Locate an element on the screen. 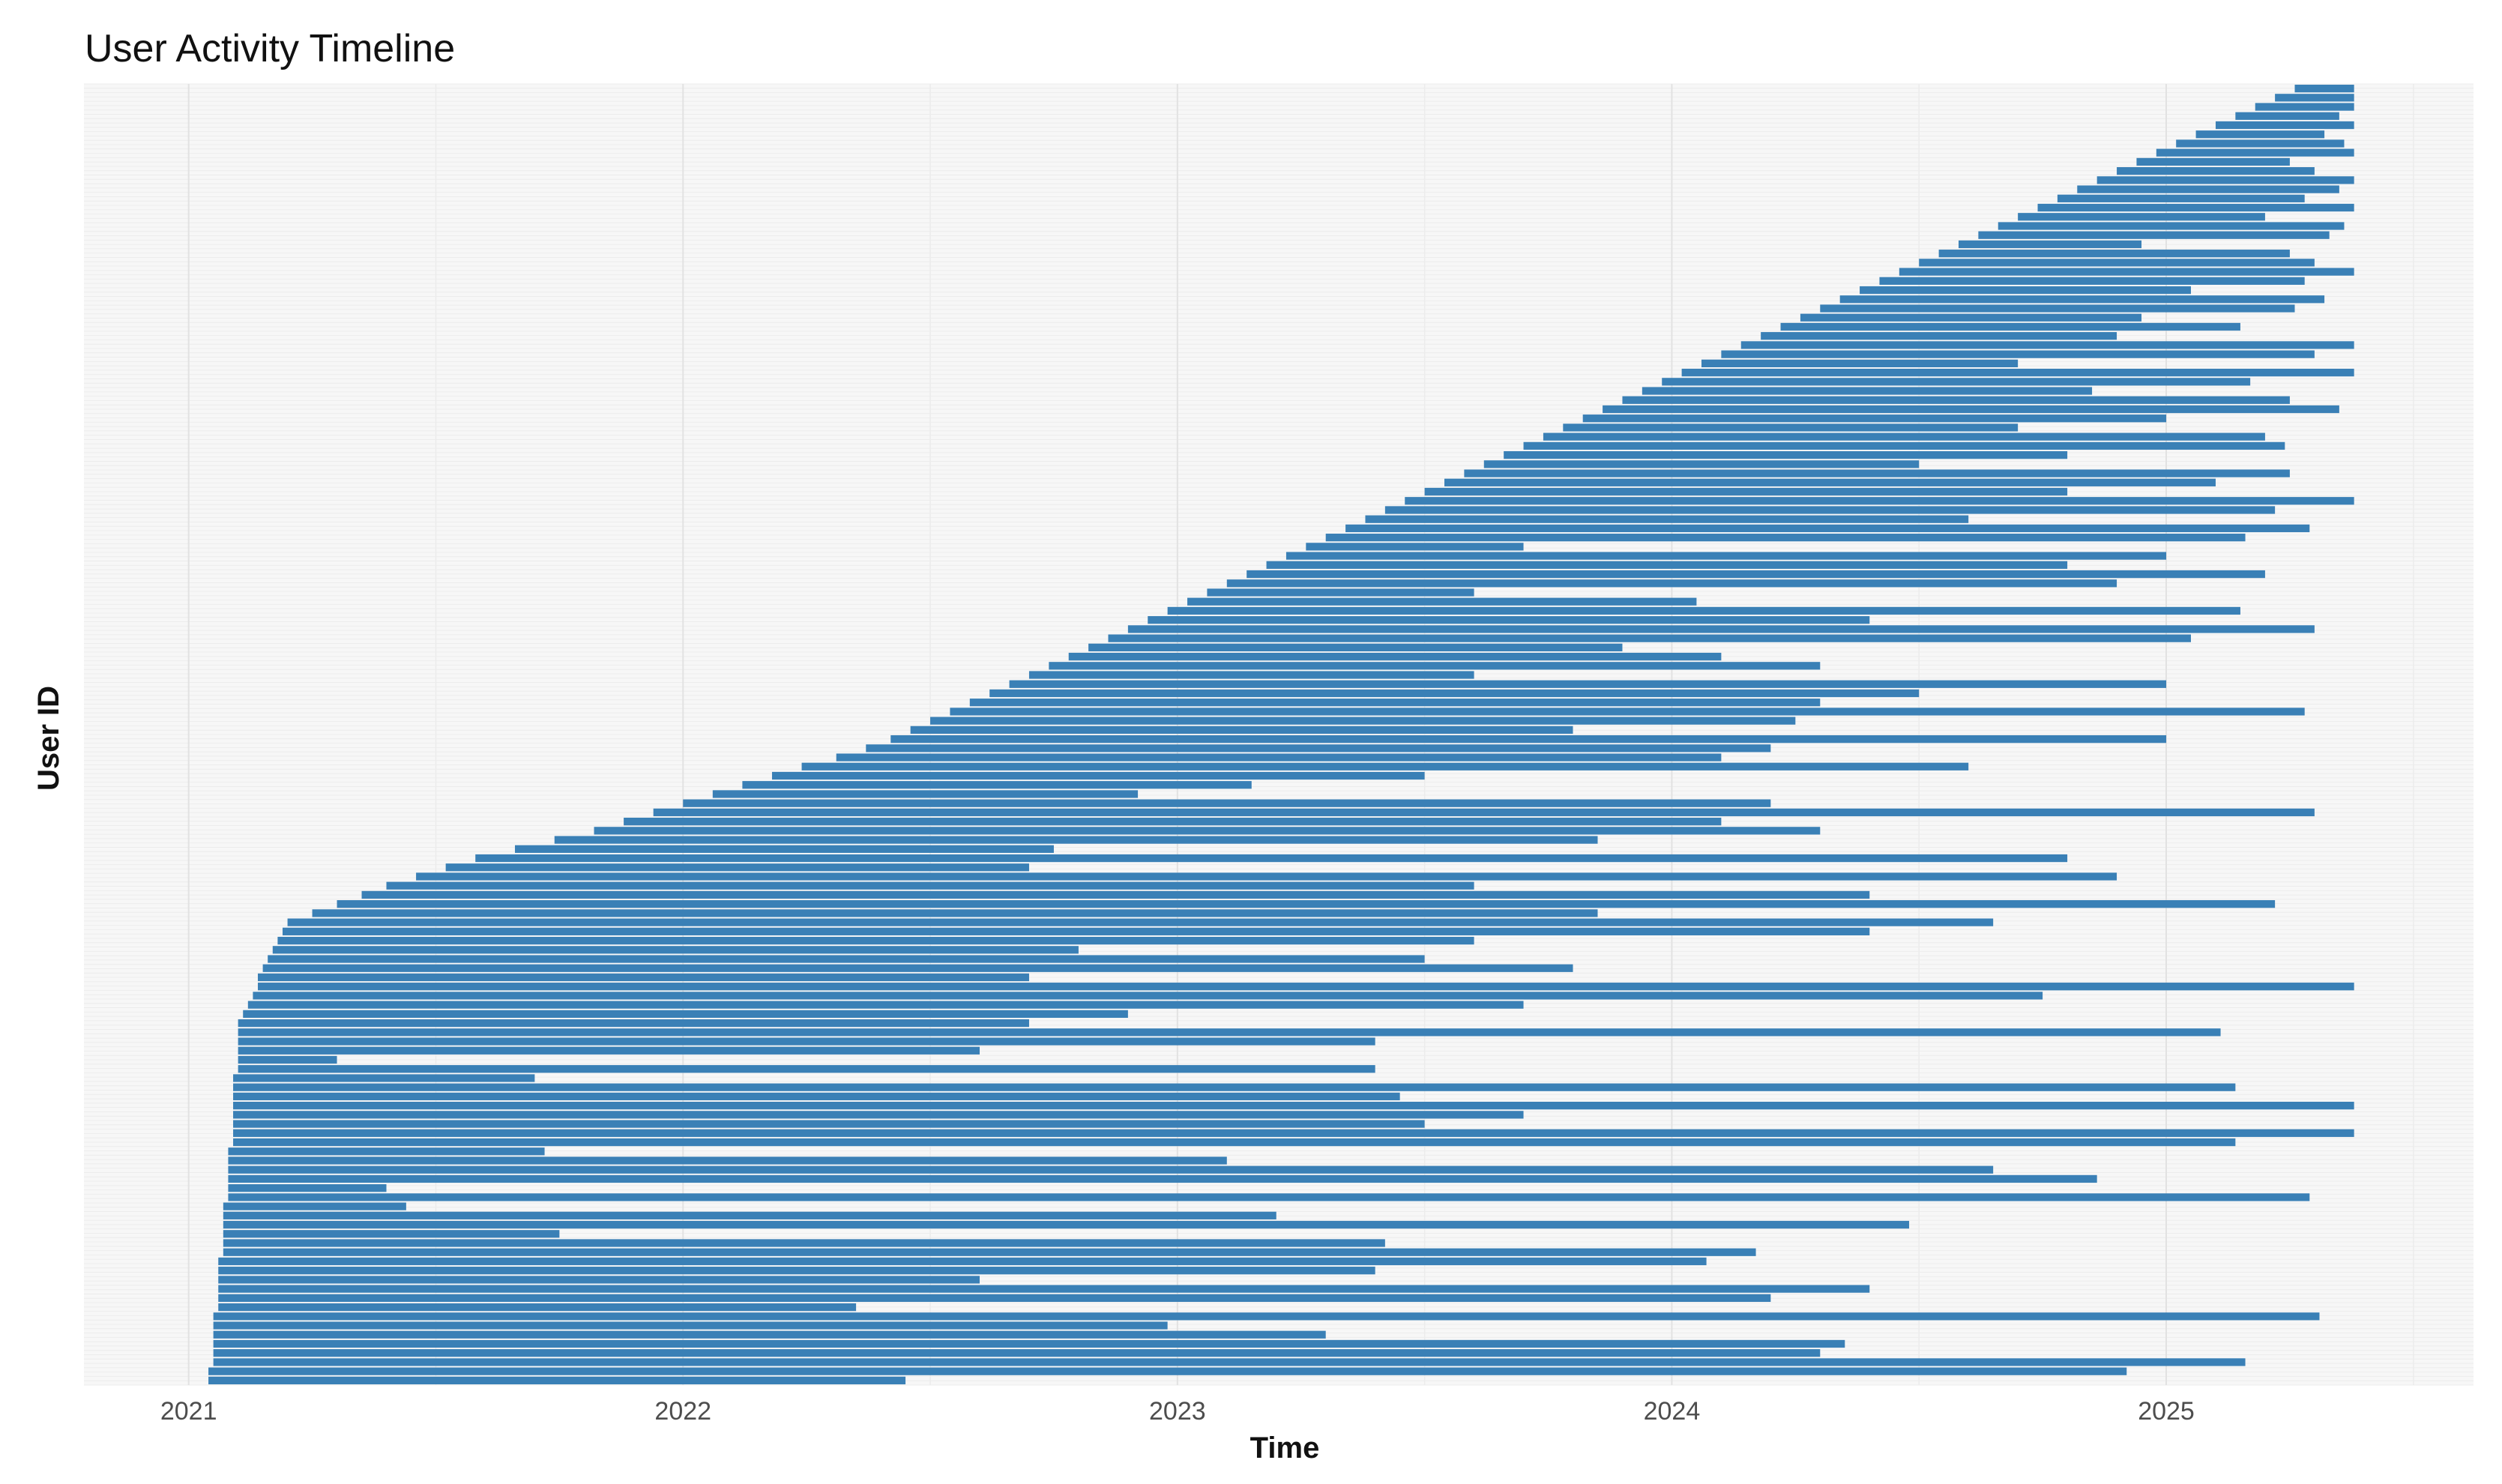 This screenshot has width=2502, height=1484. x-tick-label: 2022 is located at coordinates (682, 1411).